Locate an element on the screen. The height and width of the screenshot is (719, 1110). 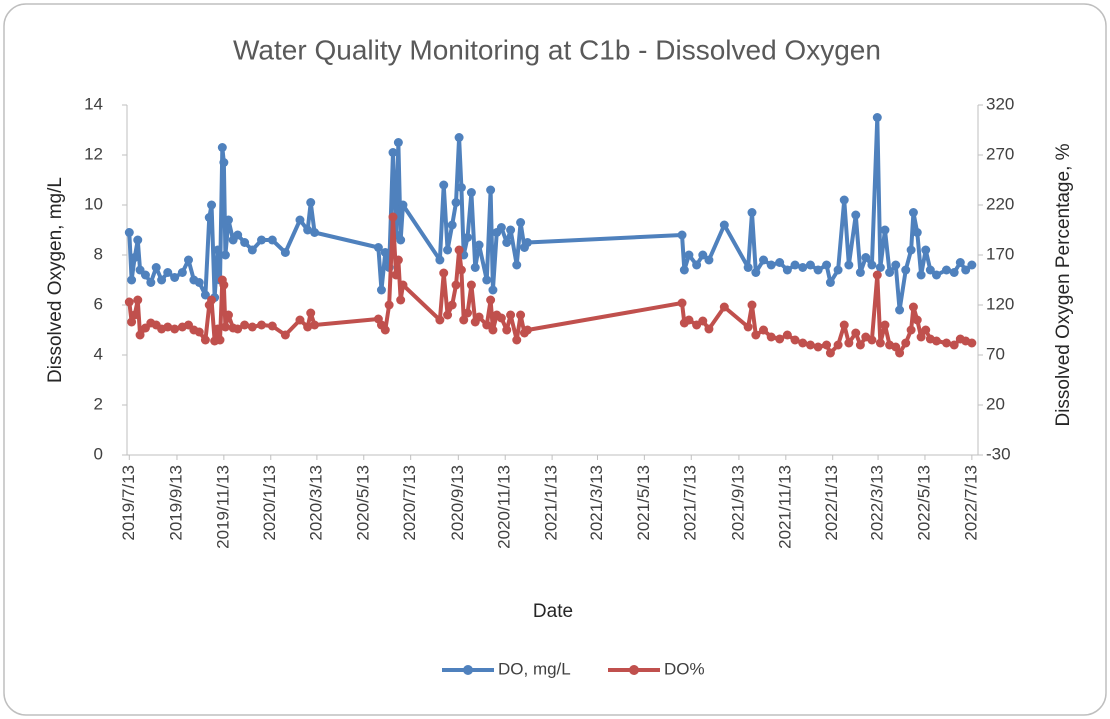
y-tick-label: 14 is located at coordinates (93, 103).